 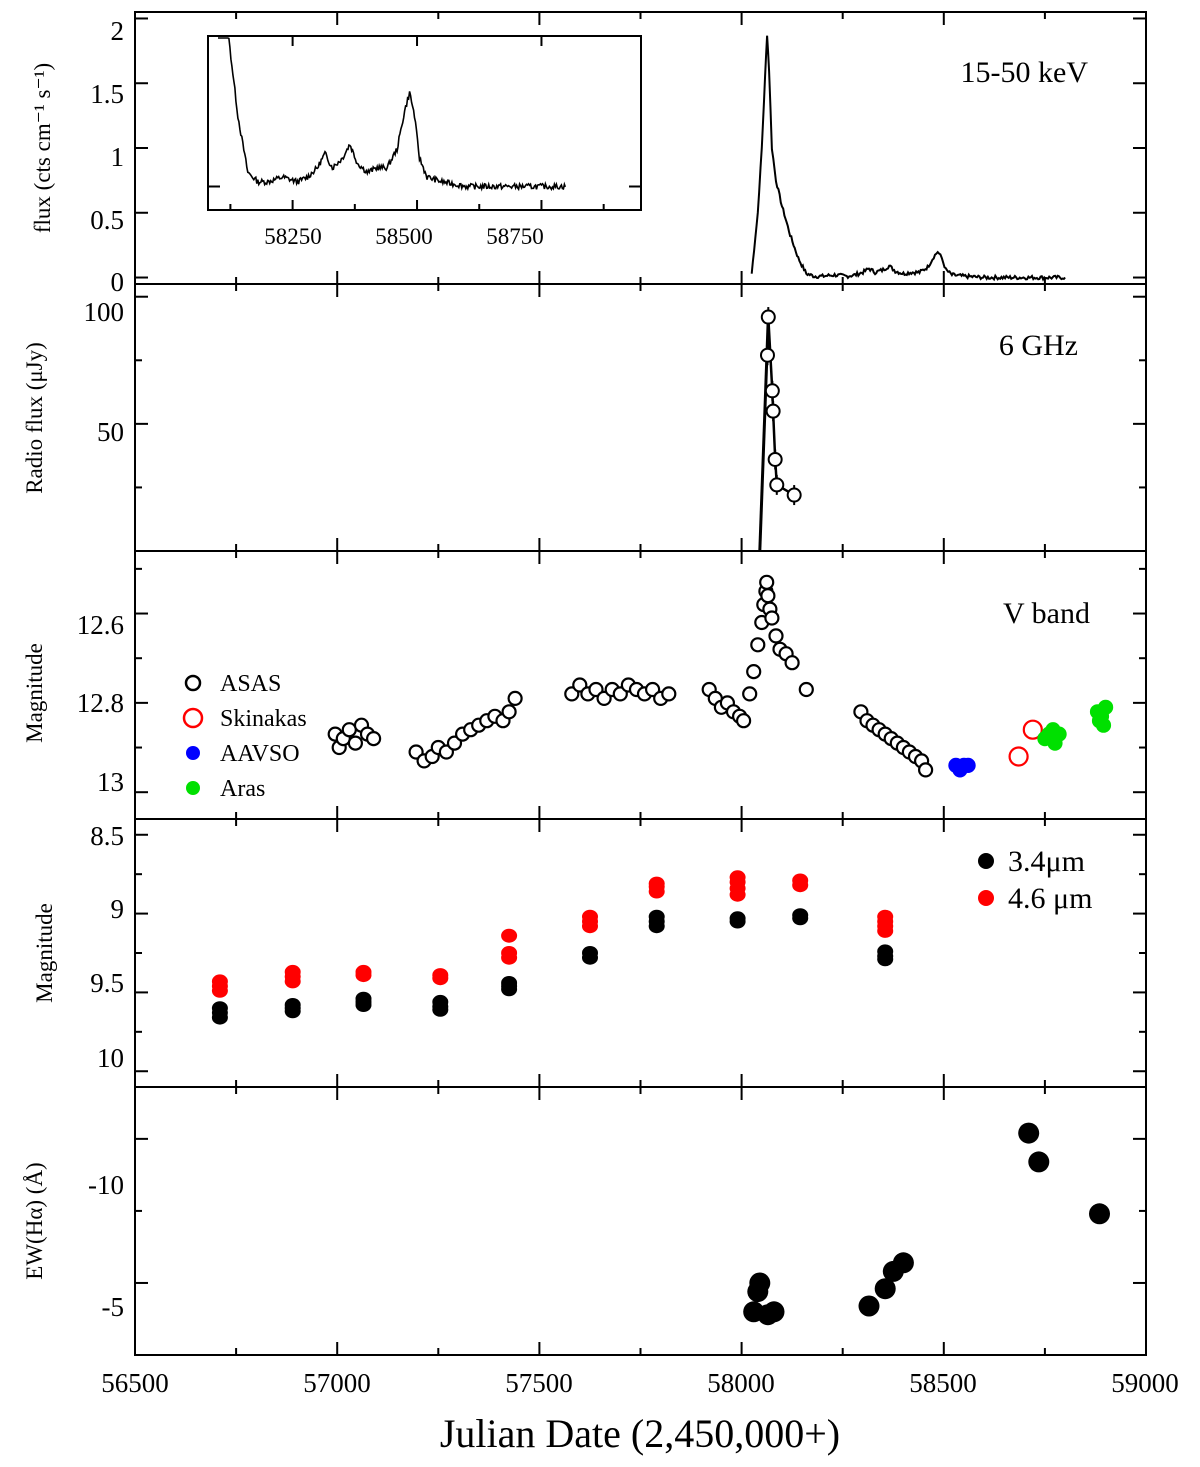 I want to click on legend-label-aavso: AAVSO, so click(x=260, y=754).